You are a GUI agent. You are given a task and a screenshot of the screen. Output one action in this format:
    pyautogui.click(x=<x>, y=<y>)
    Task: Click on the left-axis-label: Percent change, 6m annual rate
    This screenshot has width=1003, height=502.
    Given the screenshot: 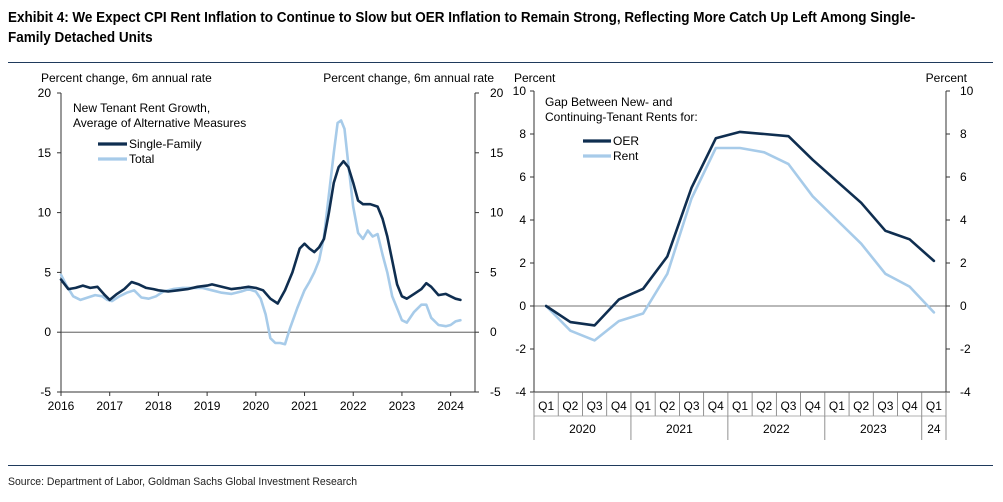 What is the action you would take?
    pyautogui.click(x=126, y=78)
    